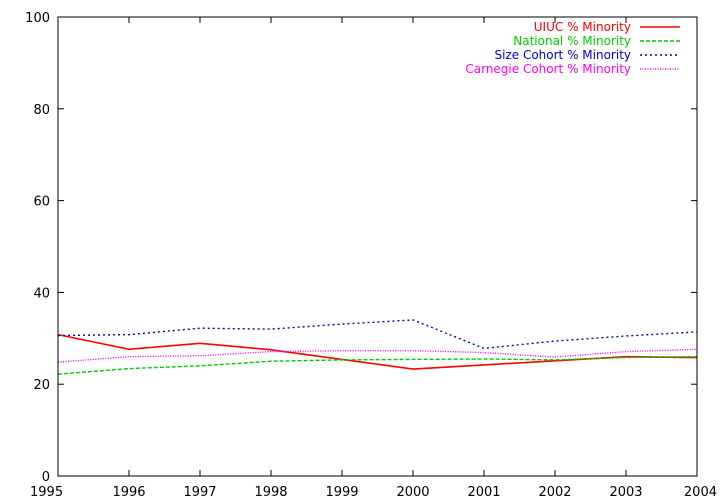 The height and width of the screenshot is (504, 720). Describe the element at coordinates (41, 202) in the screenshot. I see `y-tick-label: 60` at that location.